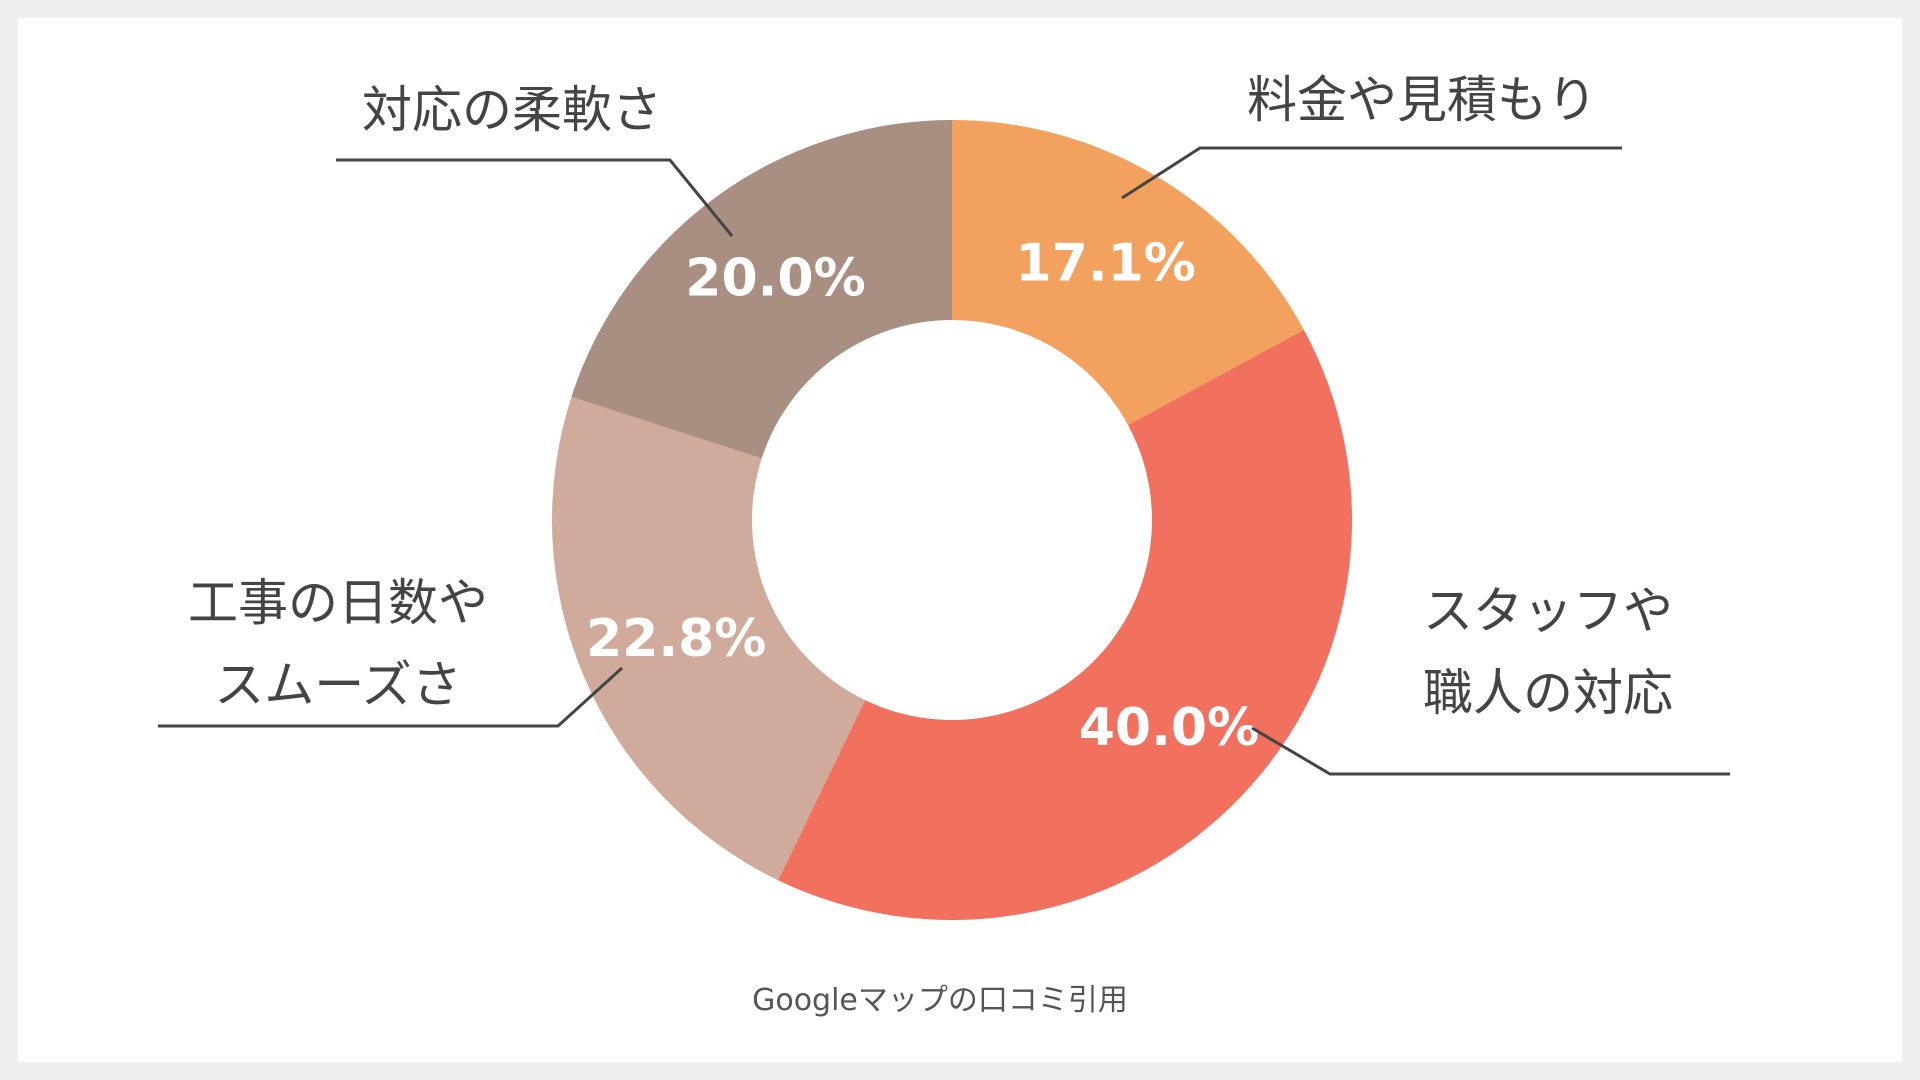 This screenshot has width=1920, height=1080. Describe the element at coordinates (512, 110) in the screenshot. I see `slice-category-label: 対応の柔軟さ` at that location.